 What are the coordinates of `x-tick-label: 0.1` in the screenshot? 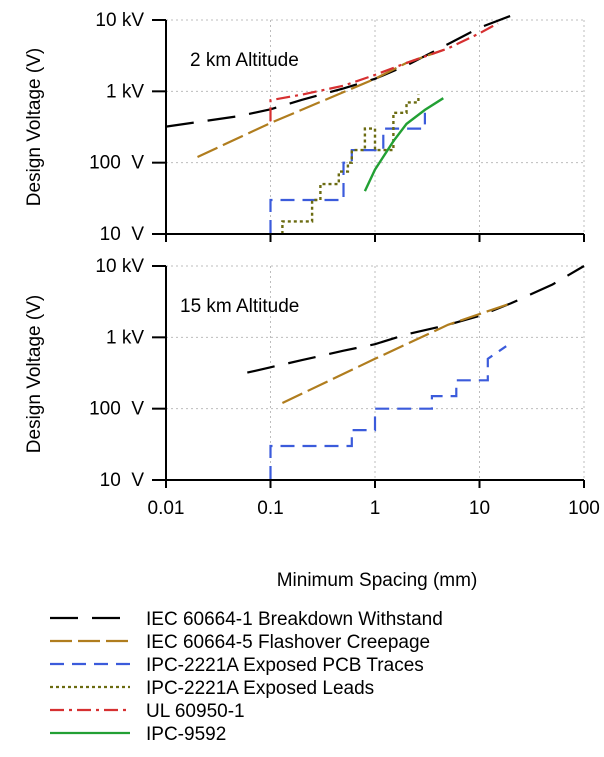 It's located at (270, 508).